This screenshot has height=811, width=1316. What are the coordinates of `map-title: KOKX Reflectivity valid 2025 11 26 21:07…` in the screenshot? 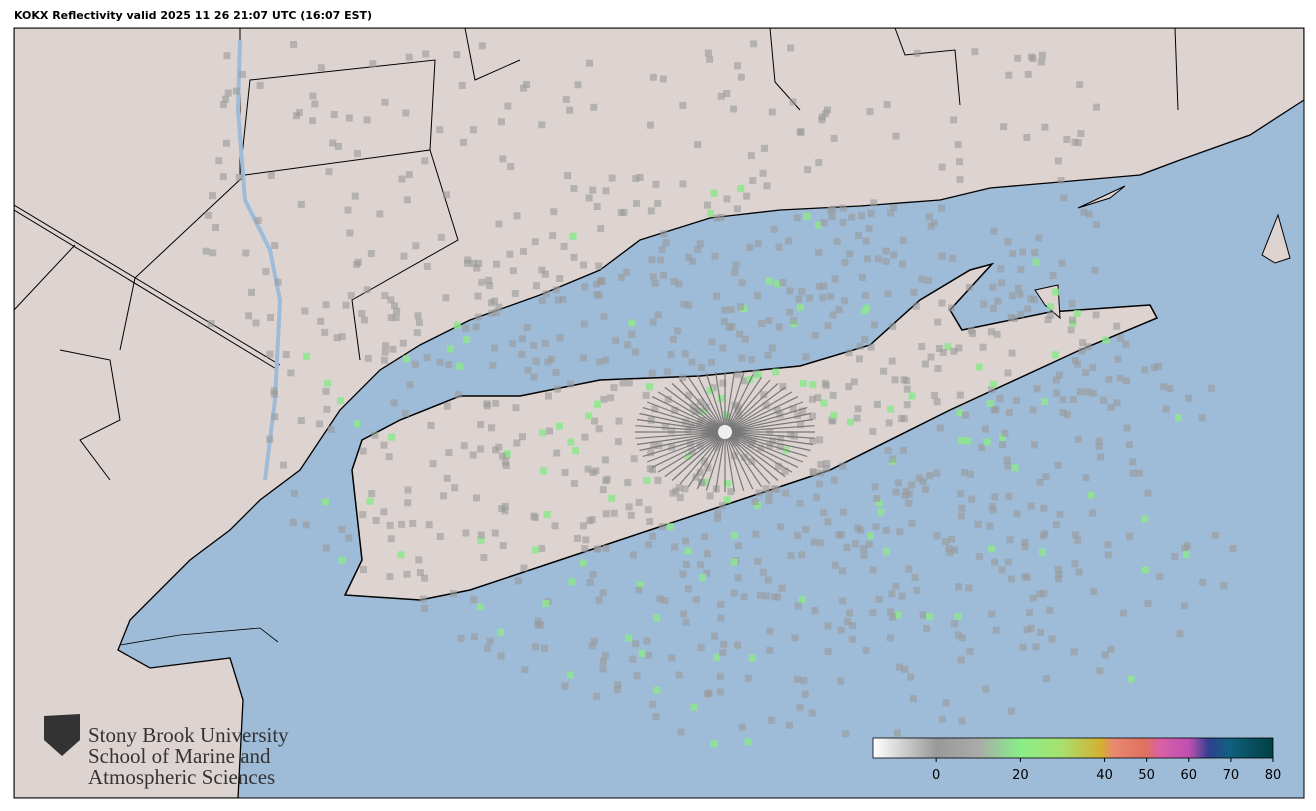 It's located at (193, 15).